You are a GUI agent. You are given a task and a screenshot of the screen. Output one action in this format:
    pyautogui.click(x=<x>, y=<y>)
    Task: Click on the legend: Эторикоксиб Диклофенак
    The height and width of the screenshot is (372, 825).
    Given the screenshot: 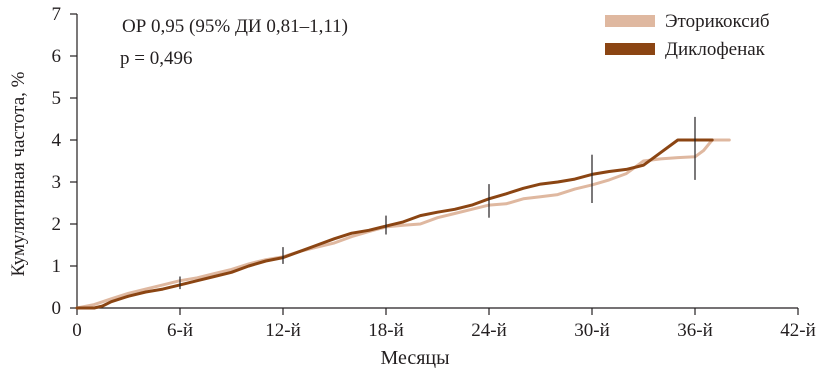 What is the action you would take?
    pyautogui.click(x=687, y=35)
    